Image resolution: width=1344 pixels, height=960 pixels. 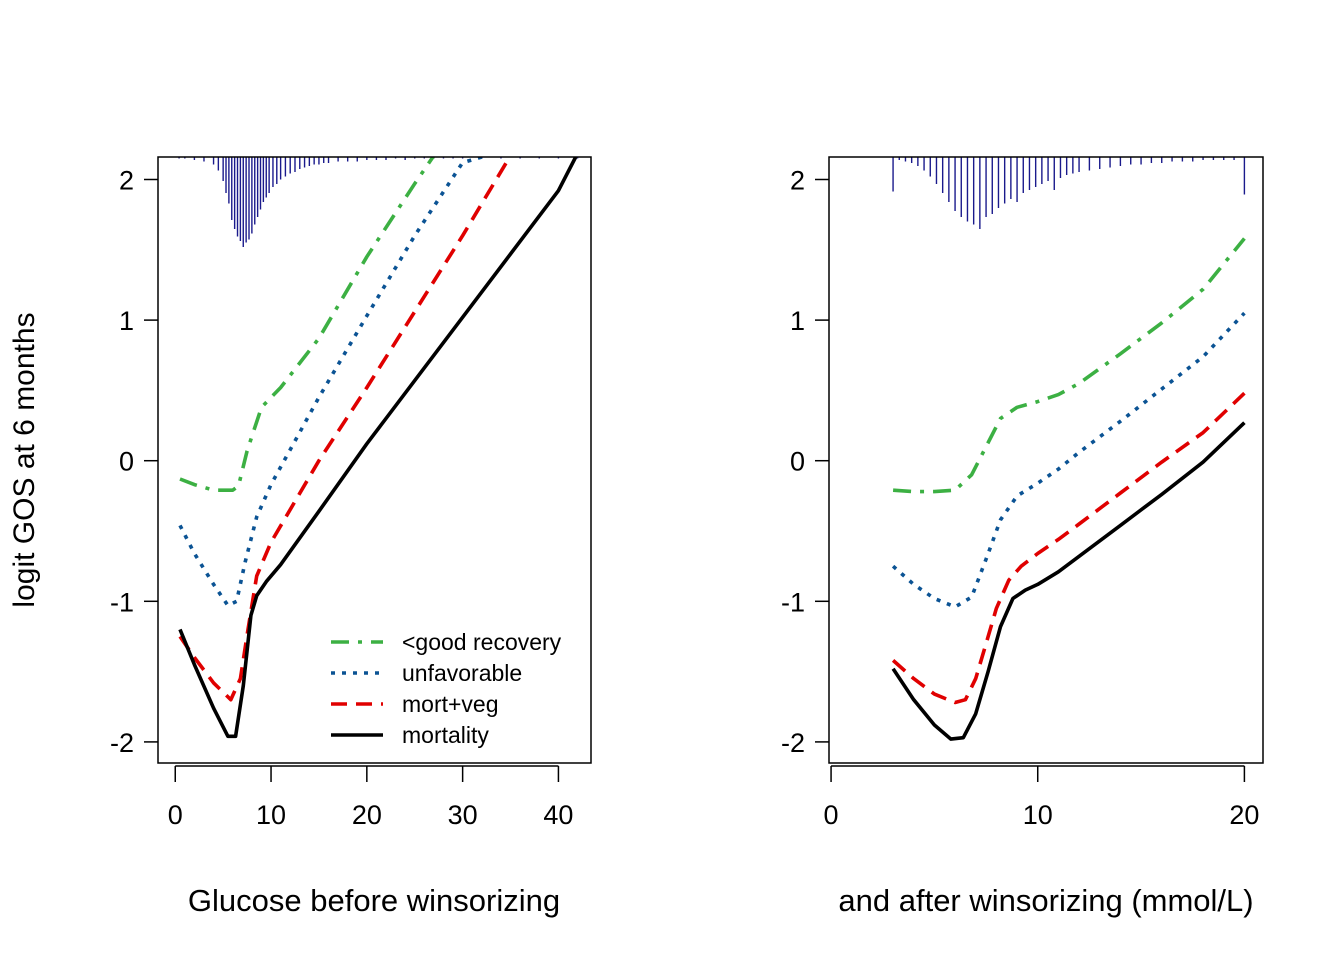 I want to click on x-axis-label-right: and after winsorizing (mmol/L), so click(x=1045, y=900).